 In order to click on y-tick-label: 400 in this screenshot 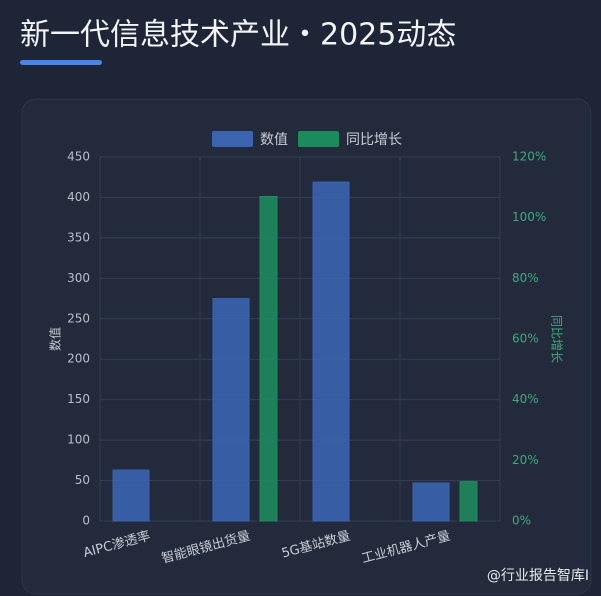, I will do `click(78, 197)`.